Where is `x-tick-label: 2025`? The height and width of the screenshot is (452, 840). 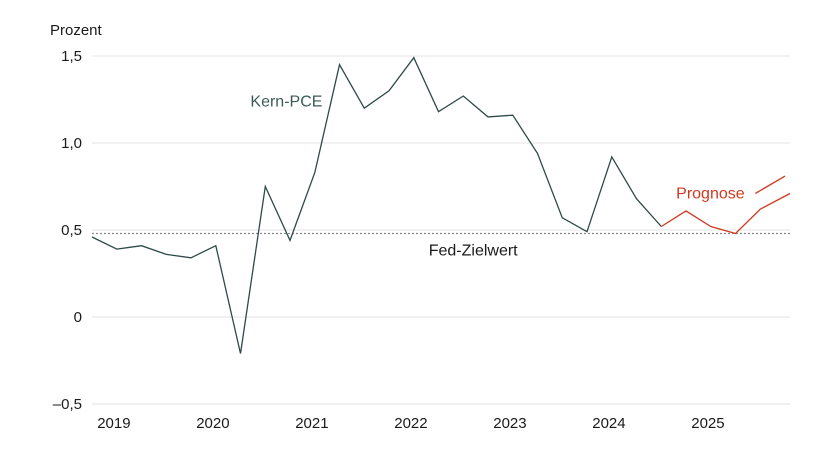 x-tick-label: 2025 is located at coordinates (707, 423).